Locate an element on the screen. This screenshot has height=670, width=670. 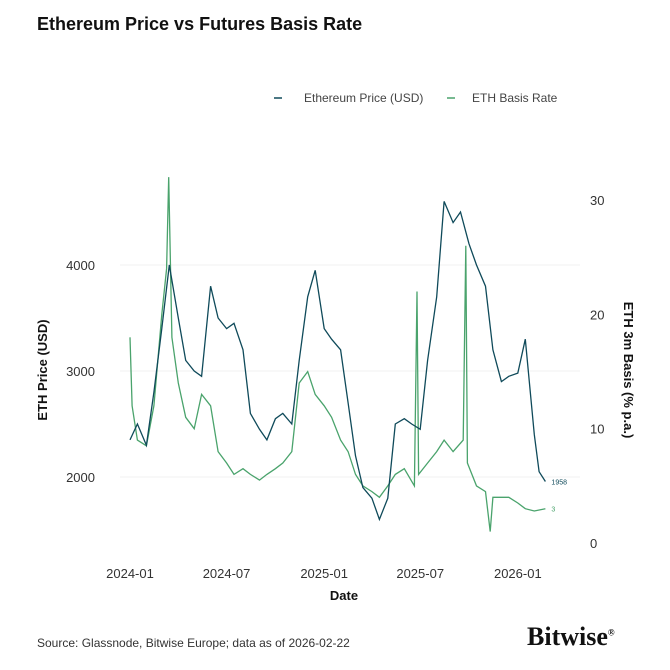
x-tick-label: 2026-01 is located at coordinates (518, 573).